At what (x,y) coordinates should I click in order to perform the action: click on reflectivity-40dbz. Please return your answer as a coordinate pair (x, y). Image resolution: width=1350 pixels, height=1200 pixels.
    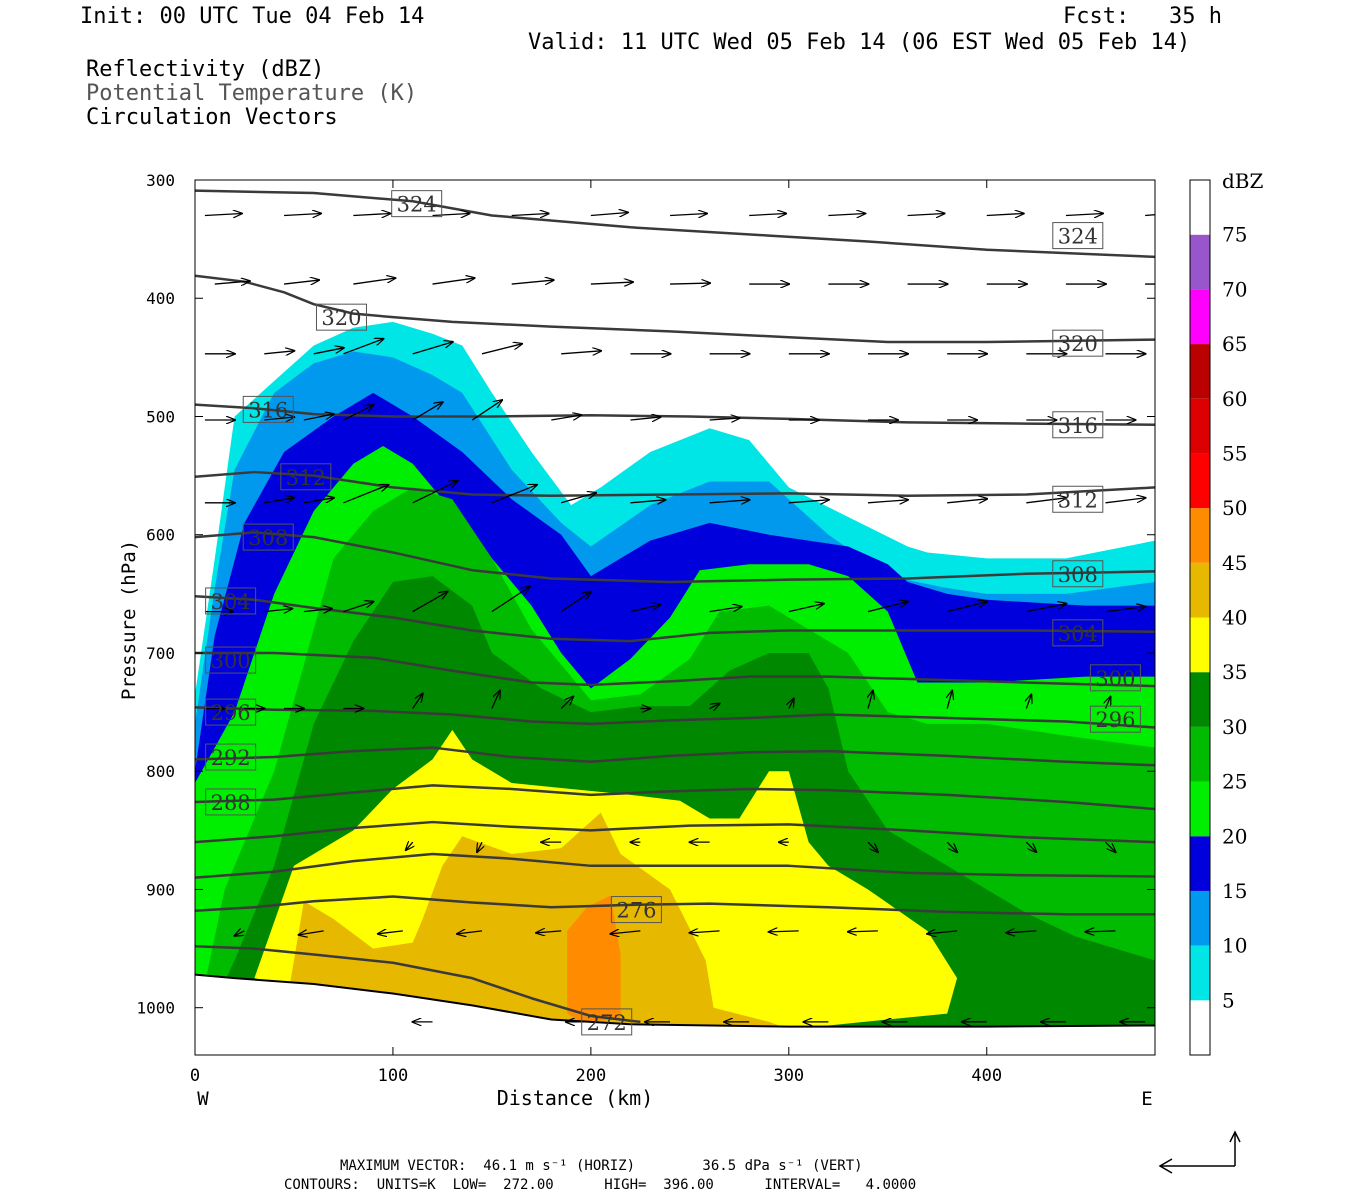
    Looking at the image, I should click on (539, 922).